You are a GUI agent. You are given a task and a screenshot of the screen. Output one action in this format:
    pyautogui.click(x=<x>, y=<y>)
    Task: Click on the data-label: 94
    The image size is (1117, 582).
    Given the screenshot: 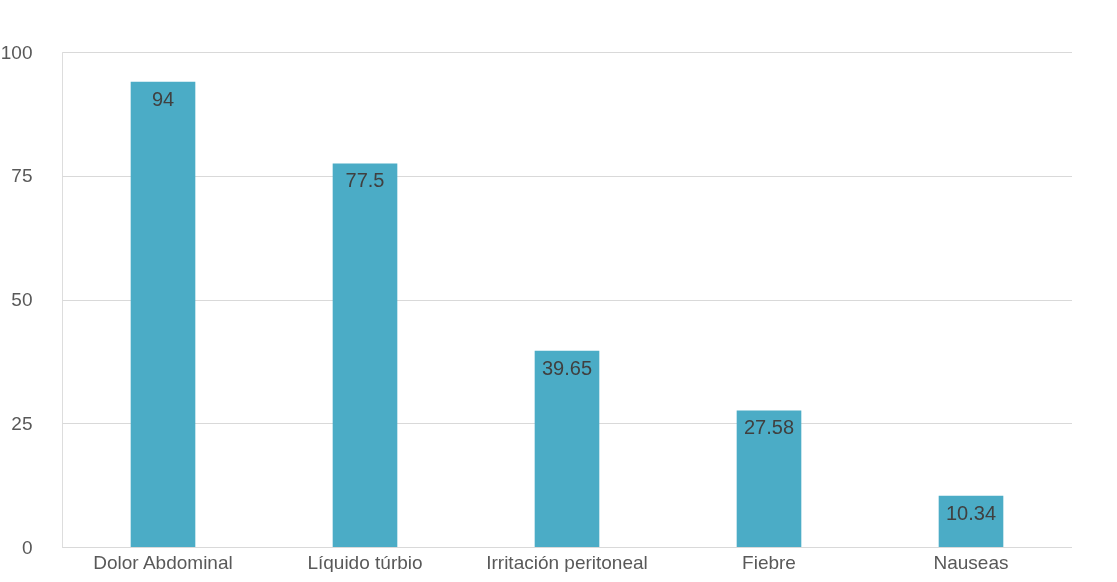 What is the action you would take?
    pyautogui.click(x=163, y=98)
    